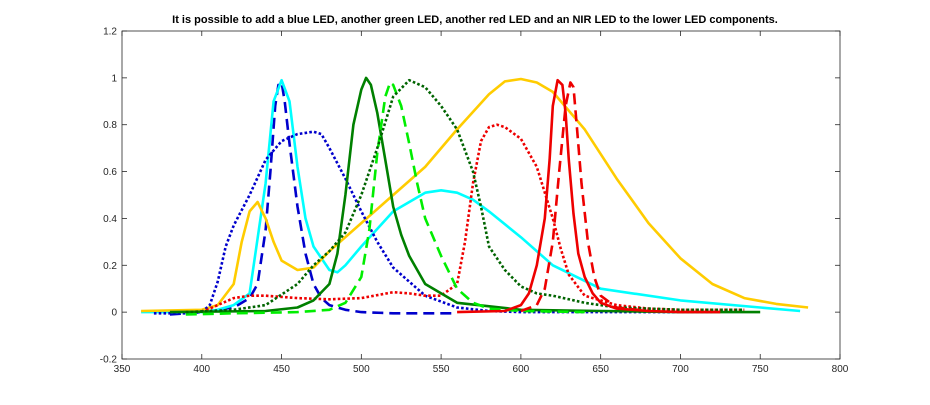 The image size is (930, 405). Describe the element at coordinates (114, 313) in the screenshot. I see `y-tick-label: 0` at that location.